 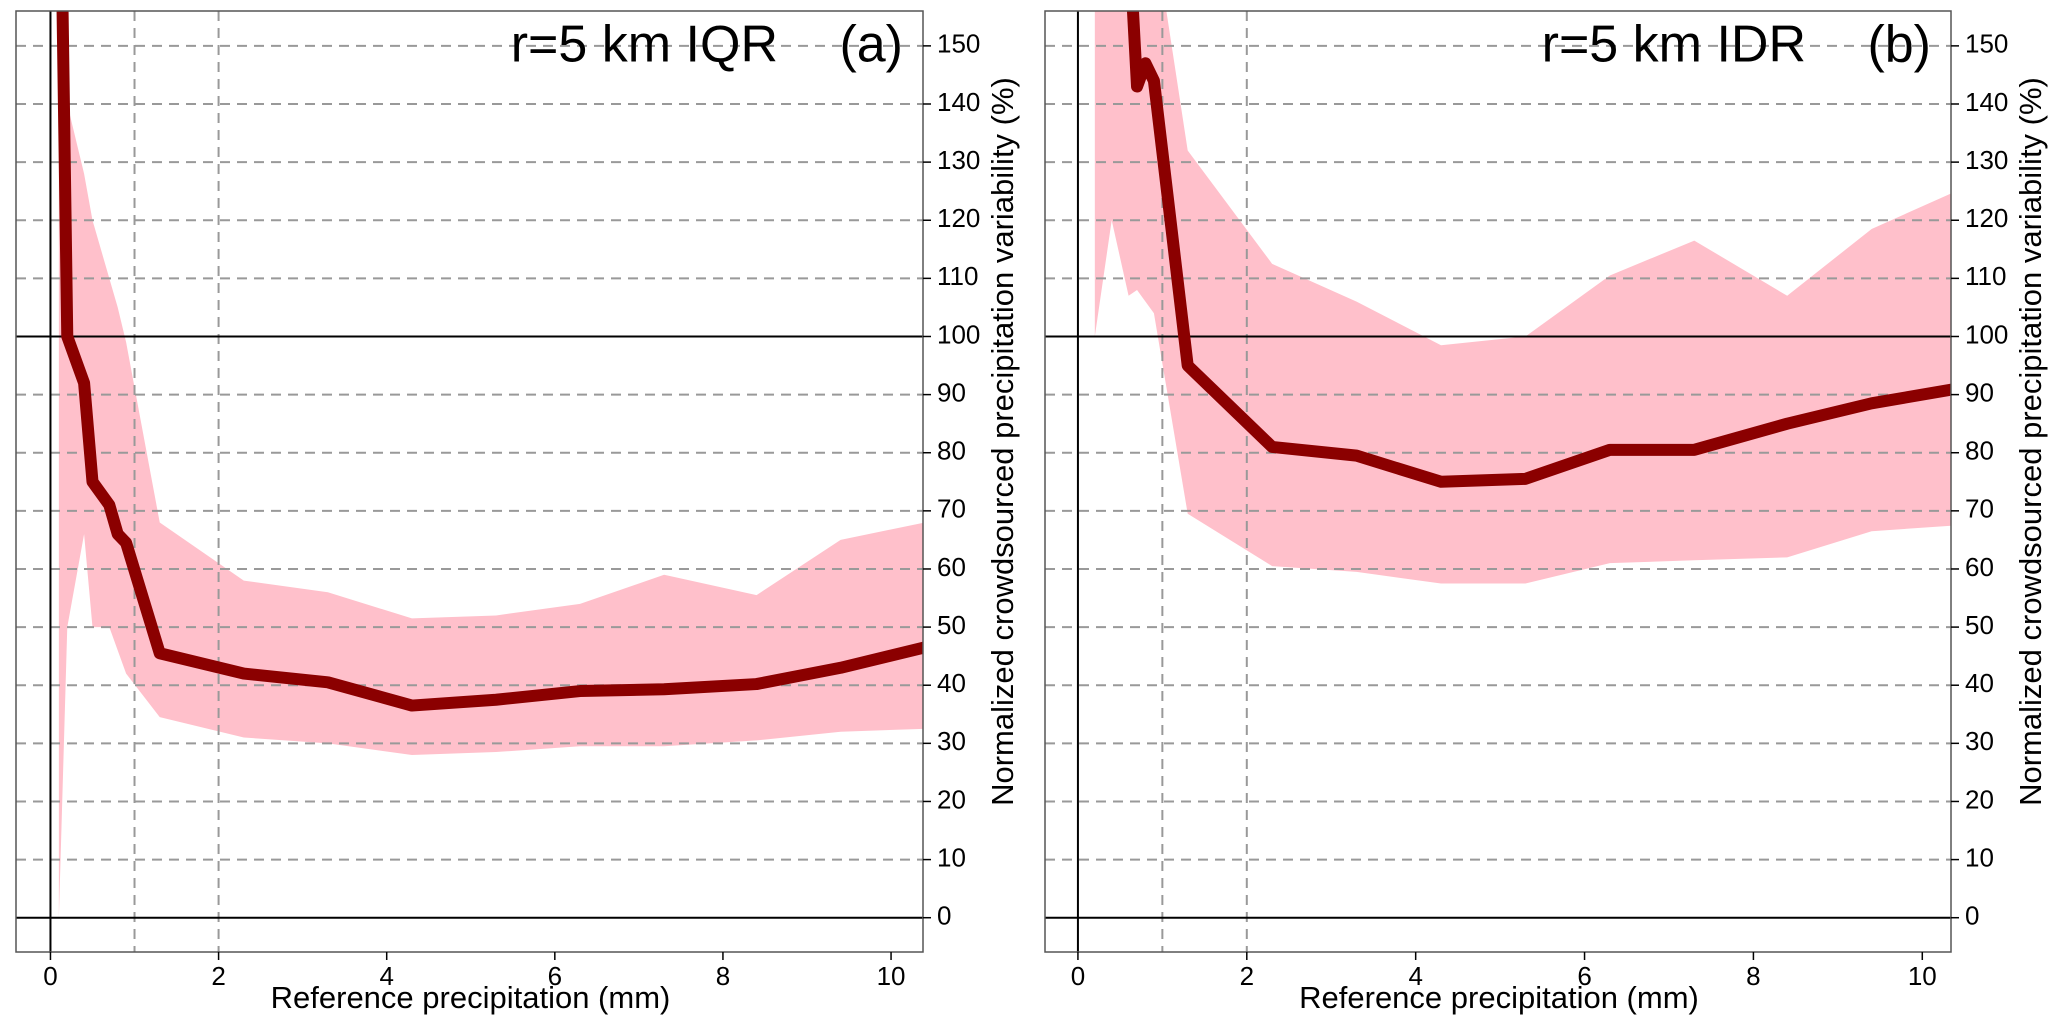 What do you see at coordinates (1899, 45) in the screenshot?
I see `panel-label: (b)` at bounding box center [1899, 45].